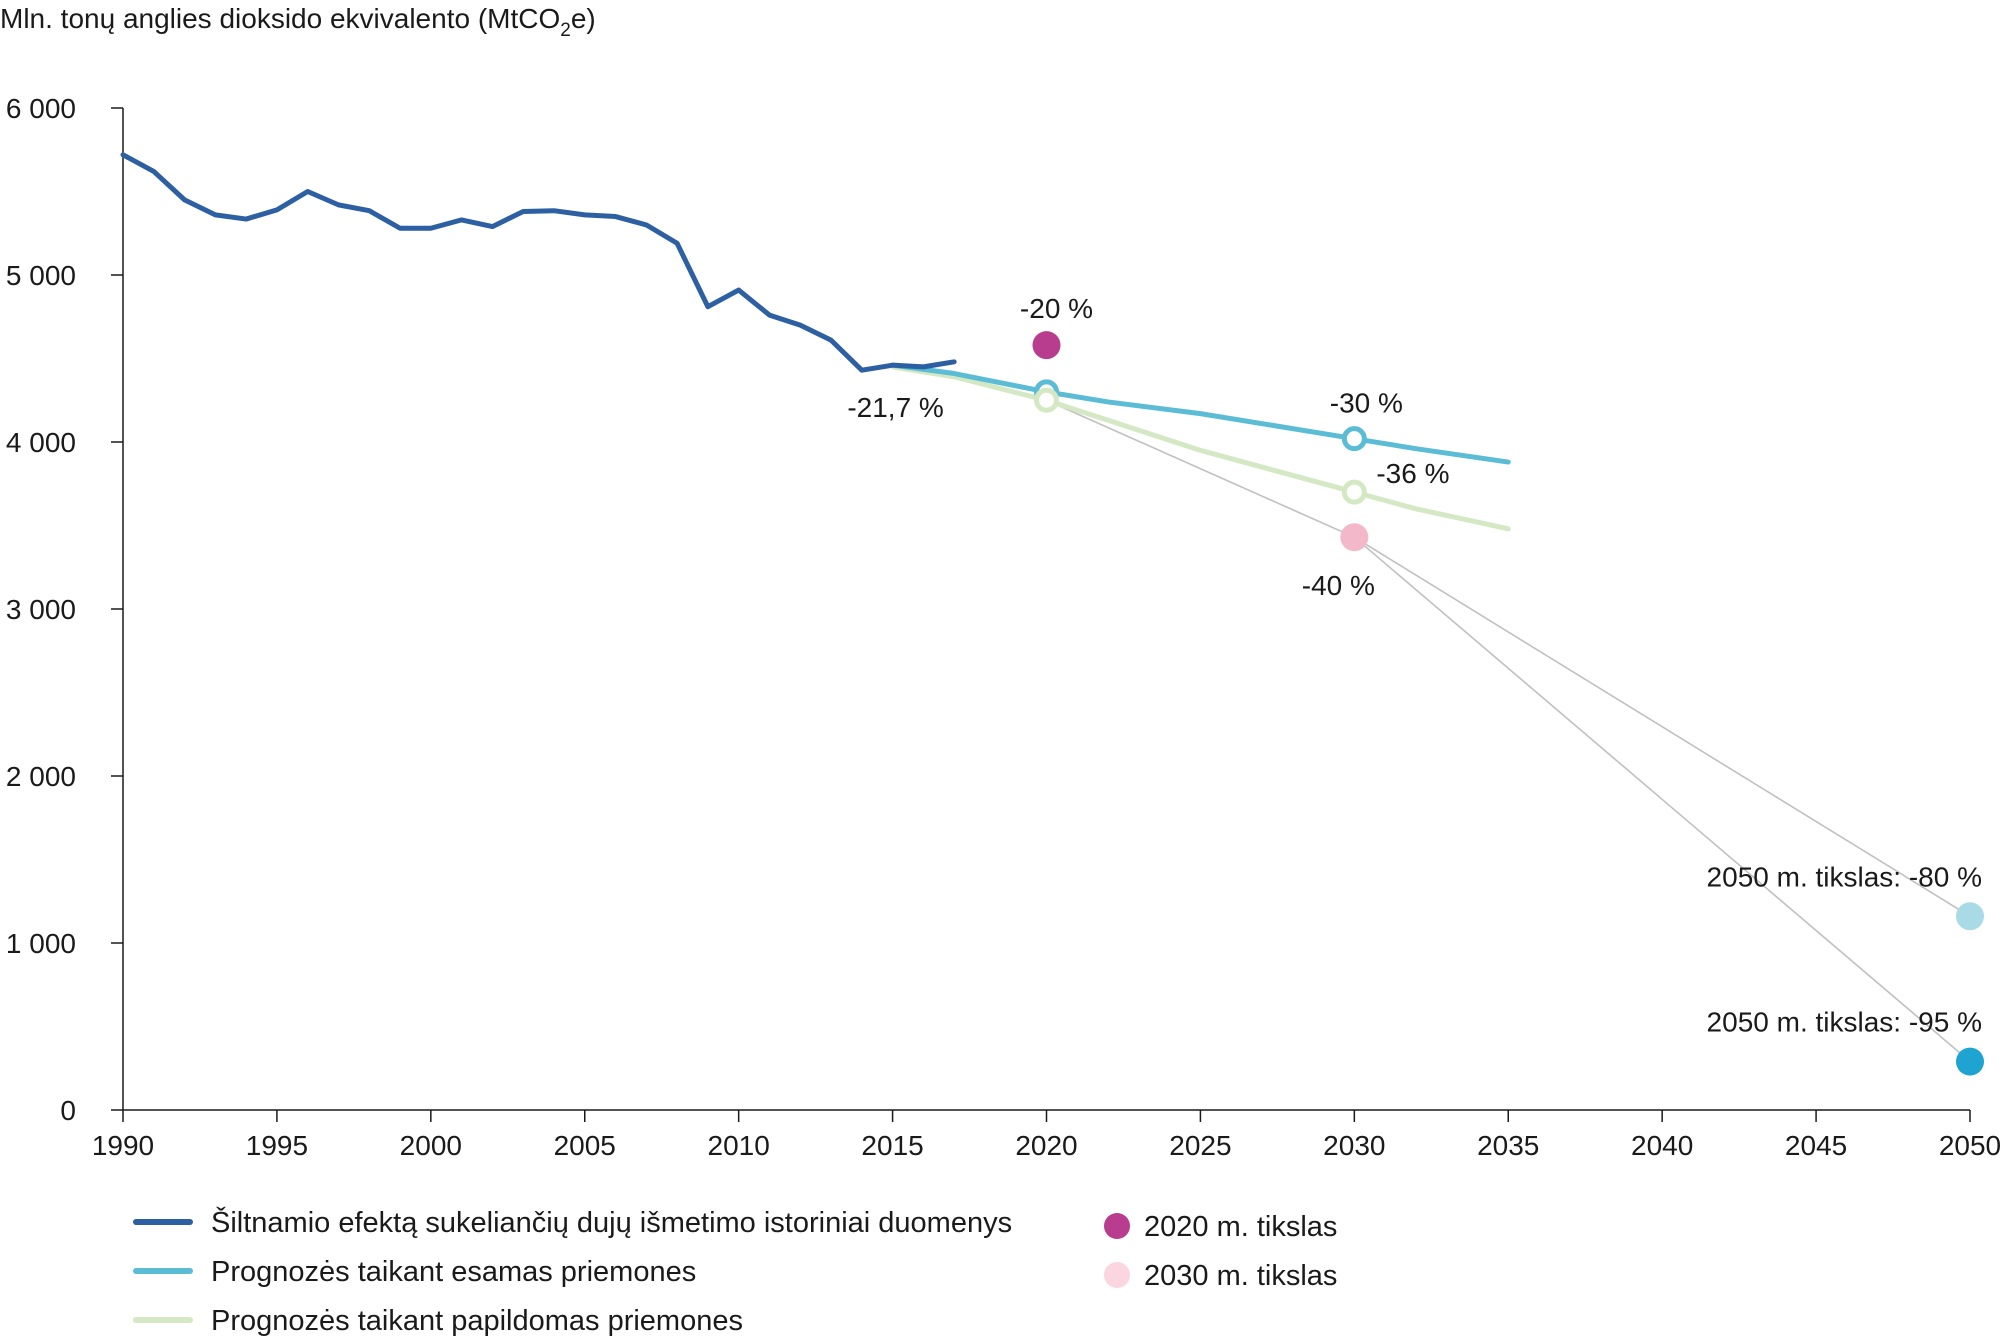 The height and width of the screenshot is (1337, 2001). Describe the element at coordinates (1816, 1145) in the screenshot. I see `x-tick-label: 2045` at that location.